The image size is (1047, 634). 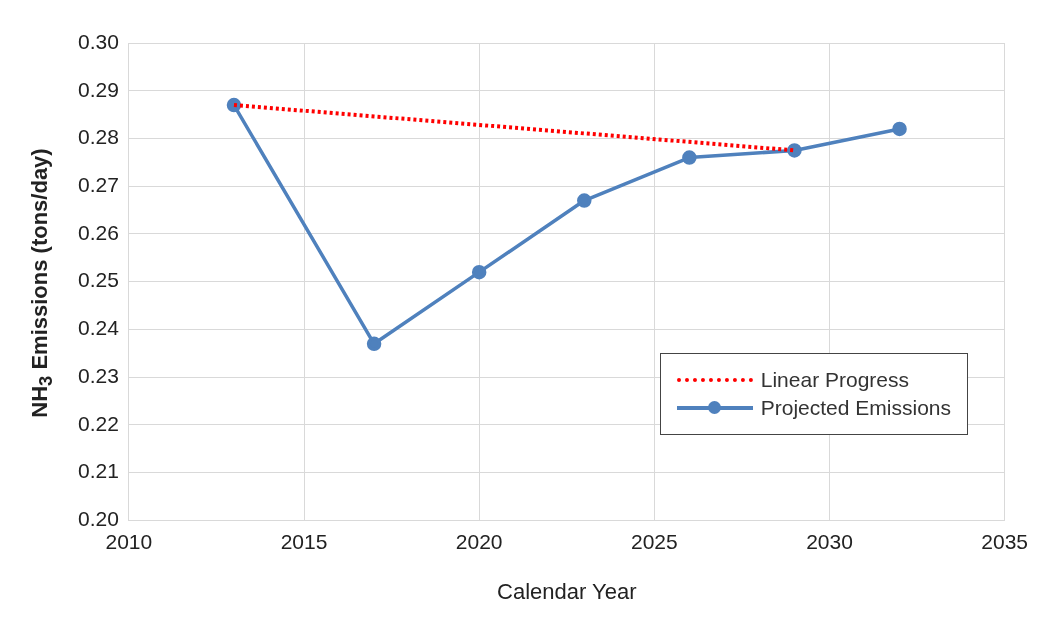 I want to click on x-tick-label: 2015, so click(x=304, y=541).